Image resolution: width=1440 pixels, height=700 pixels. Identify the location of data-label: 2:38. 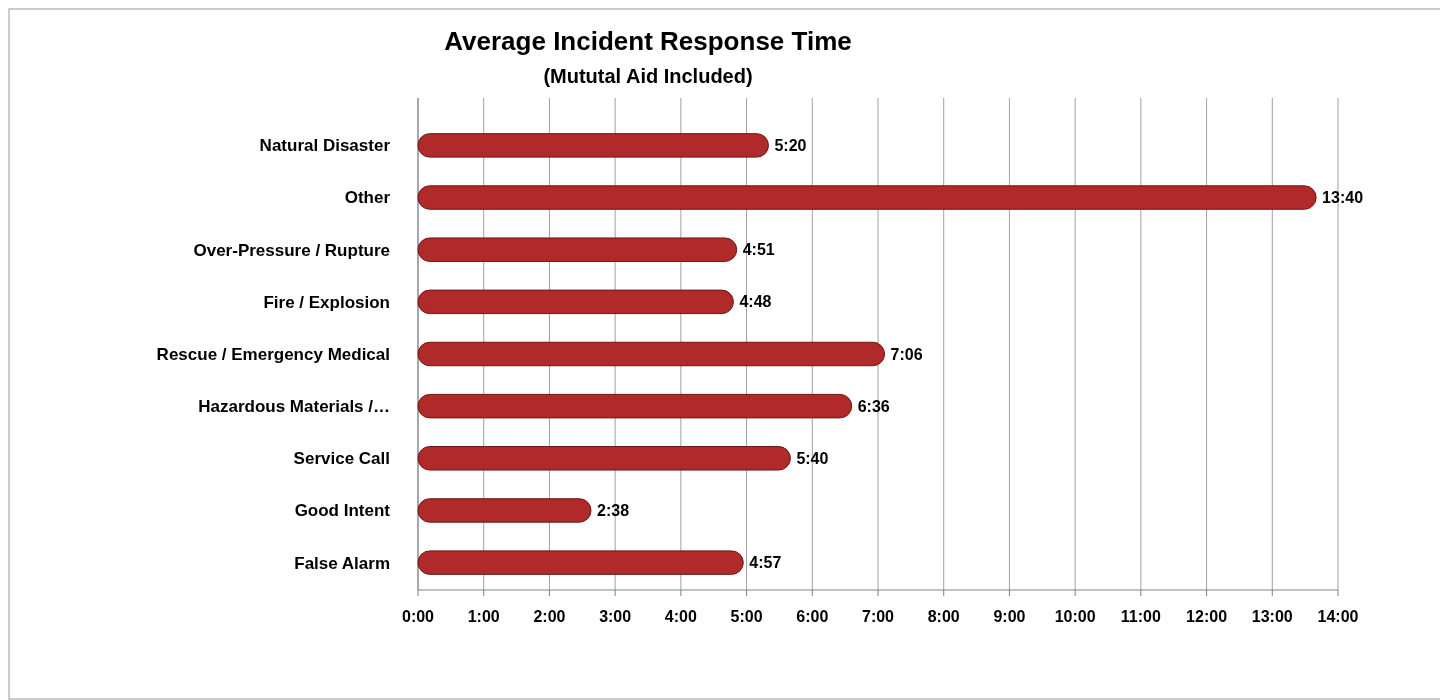
(613, 511).